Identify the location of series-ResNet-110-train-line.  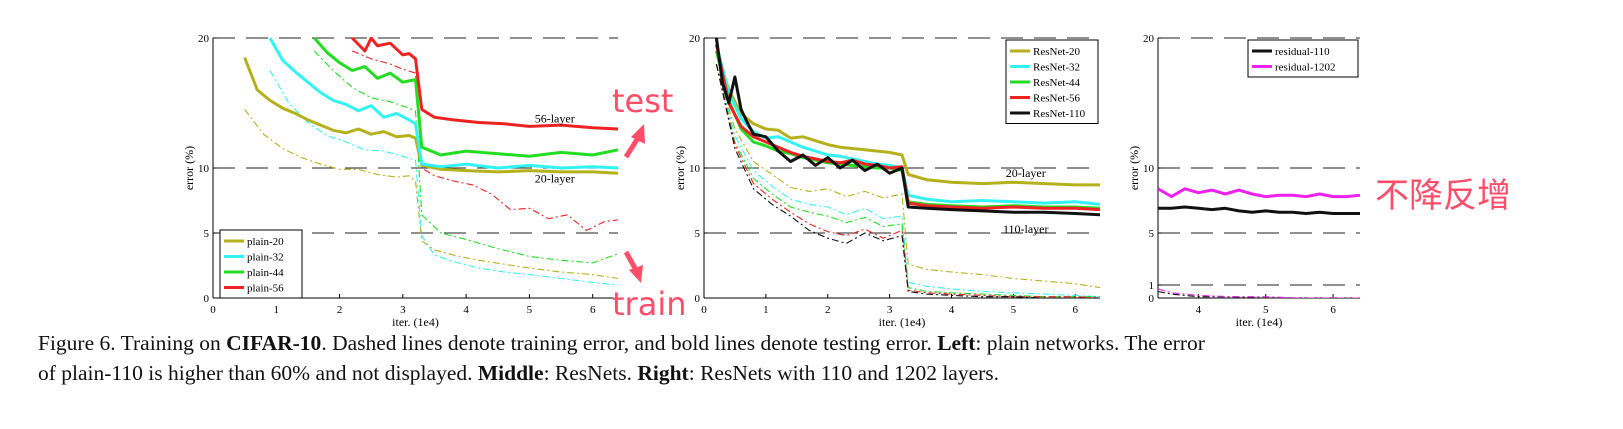
(907, 180).